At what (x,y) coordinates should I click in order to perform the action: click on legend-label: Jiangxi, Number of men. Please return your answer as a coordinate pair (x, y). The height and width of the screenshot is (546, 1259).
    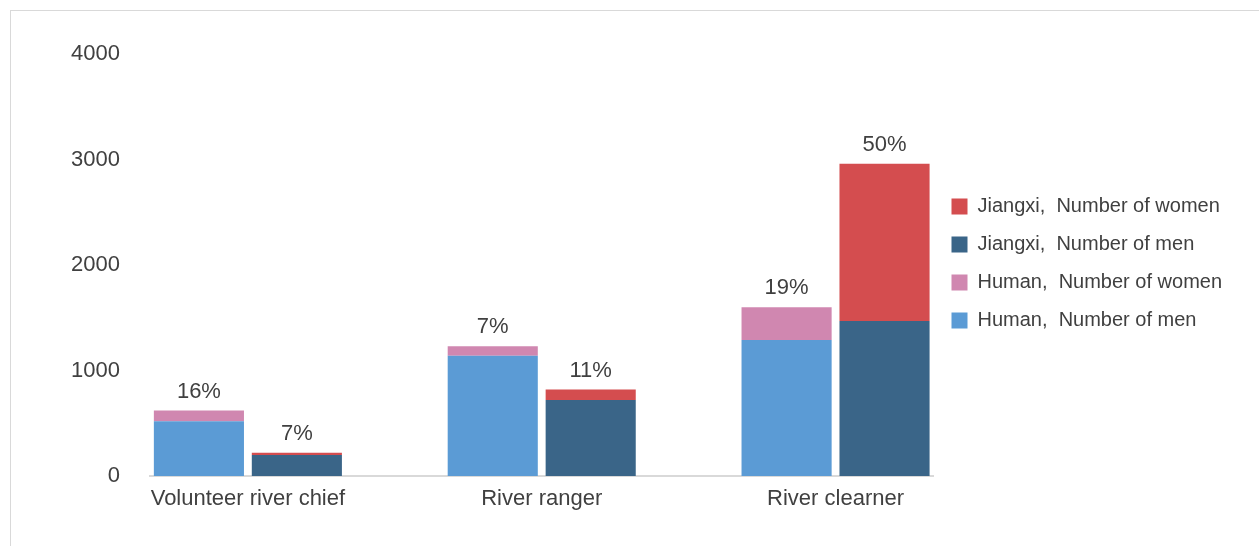
    Looking at the image, I should click on (1086, 243).